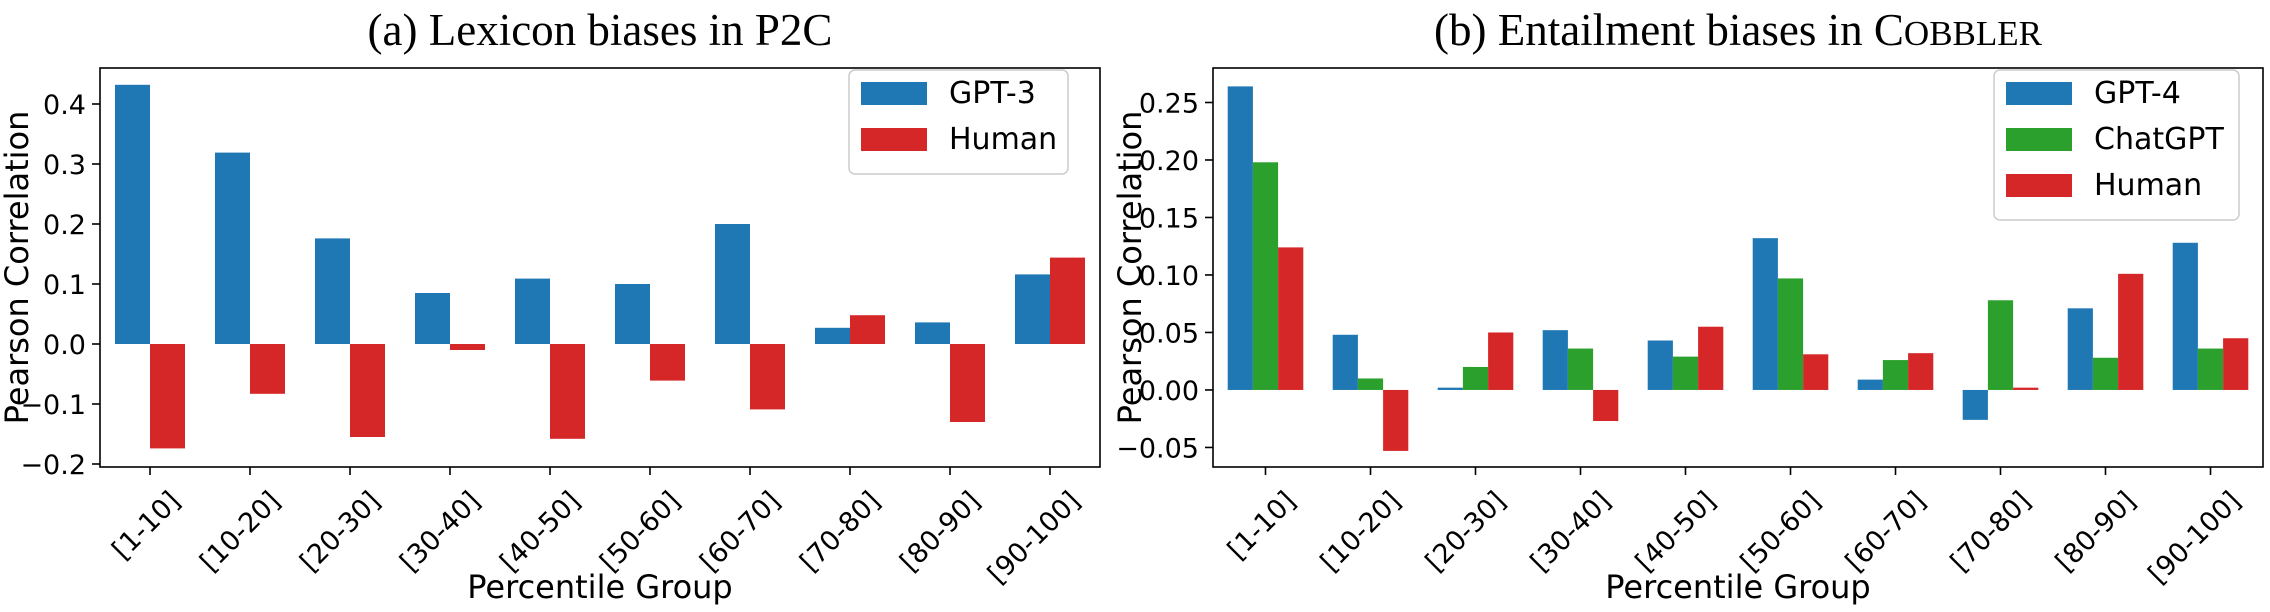 The height and width of the screenshot is (612, 2270). I want to click on y-tick-label: 0.10, so click(1169, 276).